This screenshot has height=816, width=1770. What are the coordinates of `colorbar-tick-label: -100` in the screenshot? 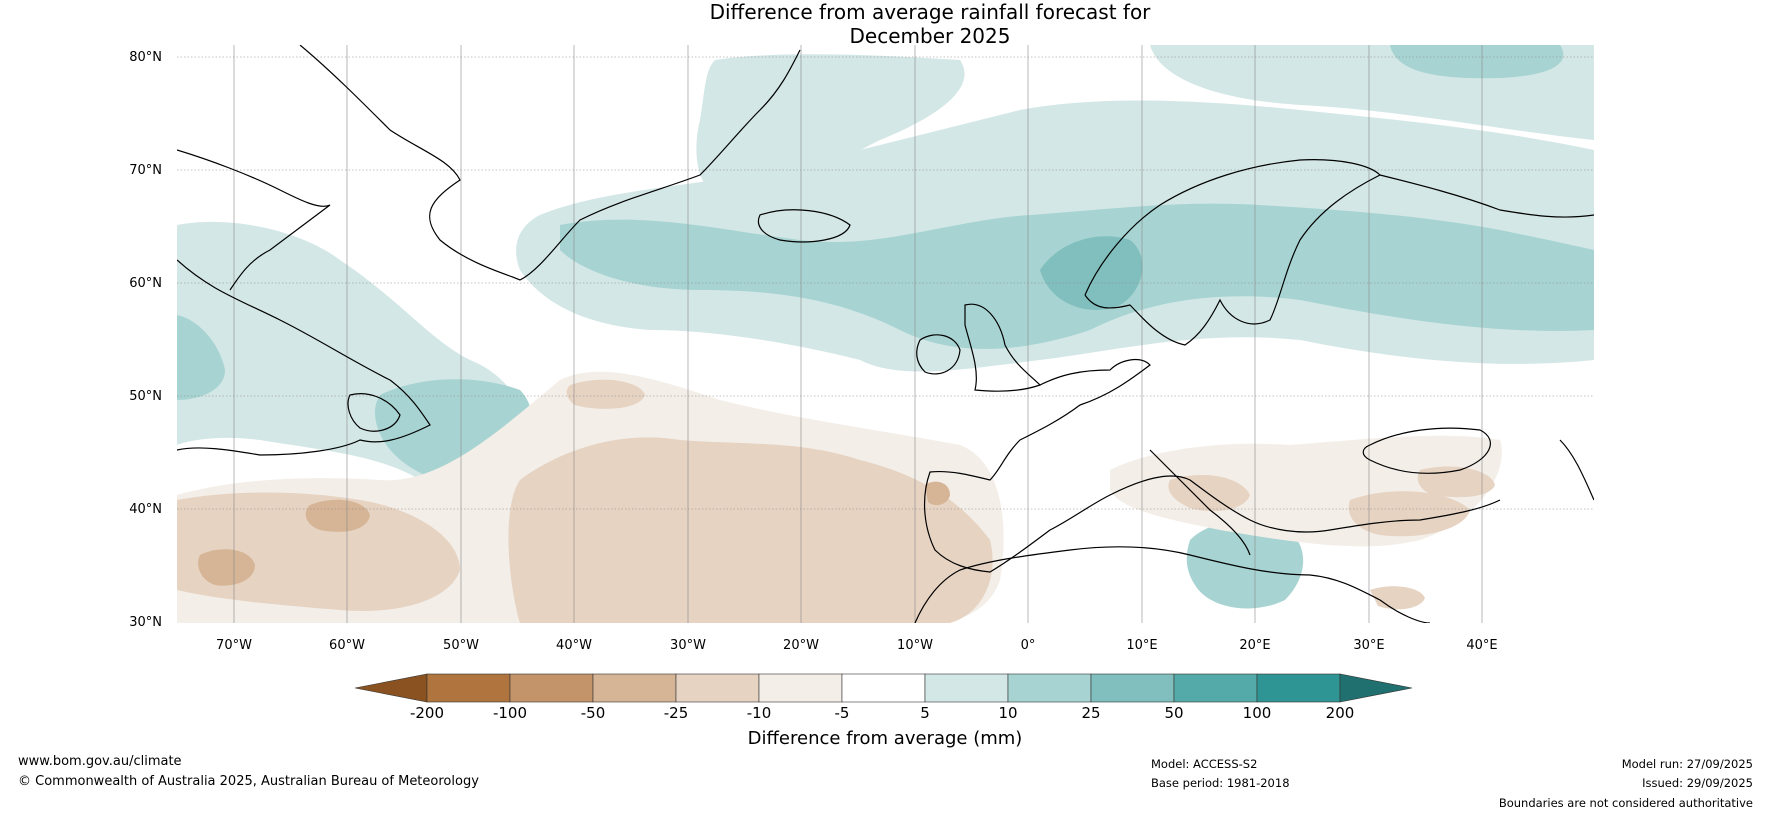 It's located at (510, 713).